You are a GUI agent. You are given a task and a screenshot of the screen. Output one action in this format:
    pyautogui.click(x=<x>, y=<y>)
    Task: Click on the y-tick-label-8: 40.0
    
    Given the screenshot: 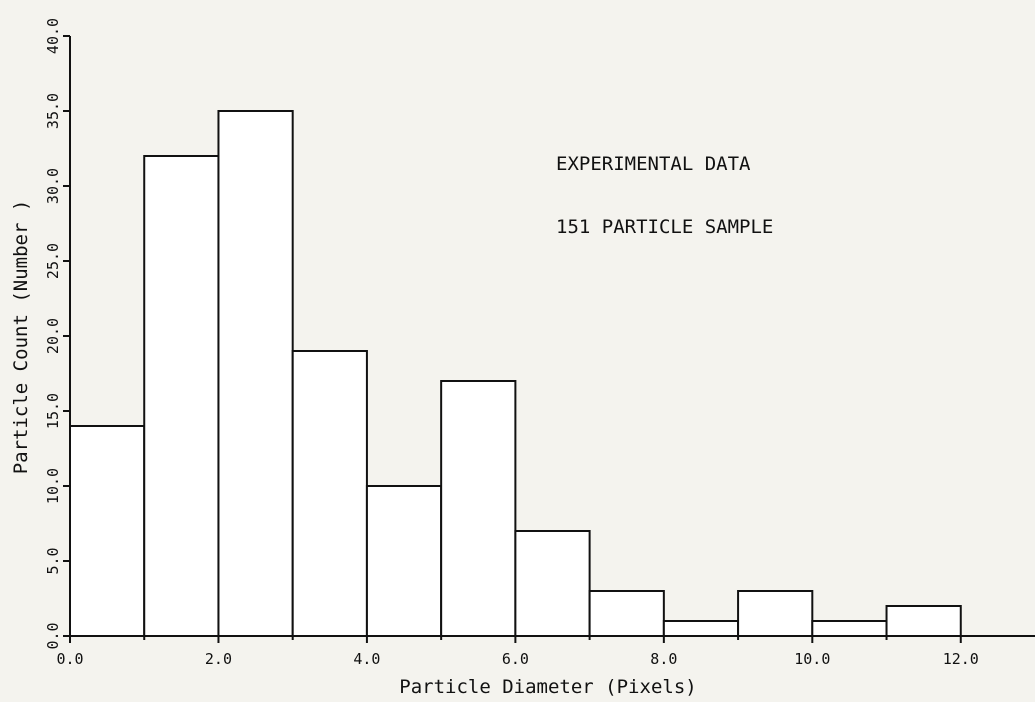 What is the action you would take?
    pyautogui.click(x=53, y=36)
    